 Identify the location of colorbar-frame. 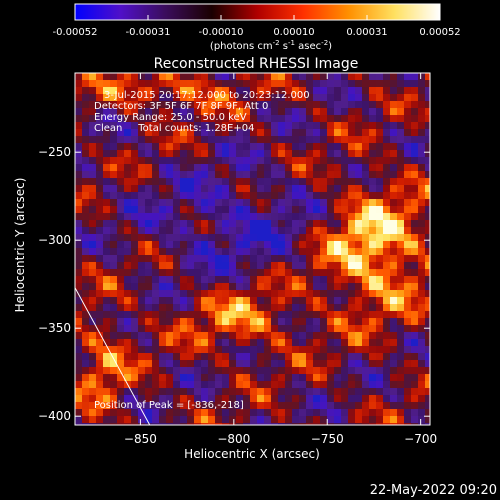
(257, 12).